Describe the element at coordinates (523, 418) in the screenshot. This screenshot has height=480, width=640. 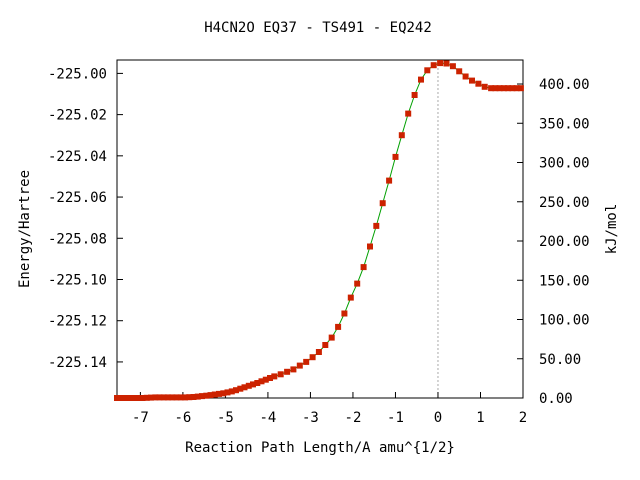
I see `x-tick-label: 2` at that location.